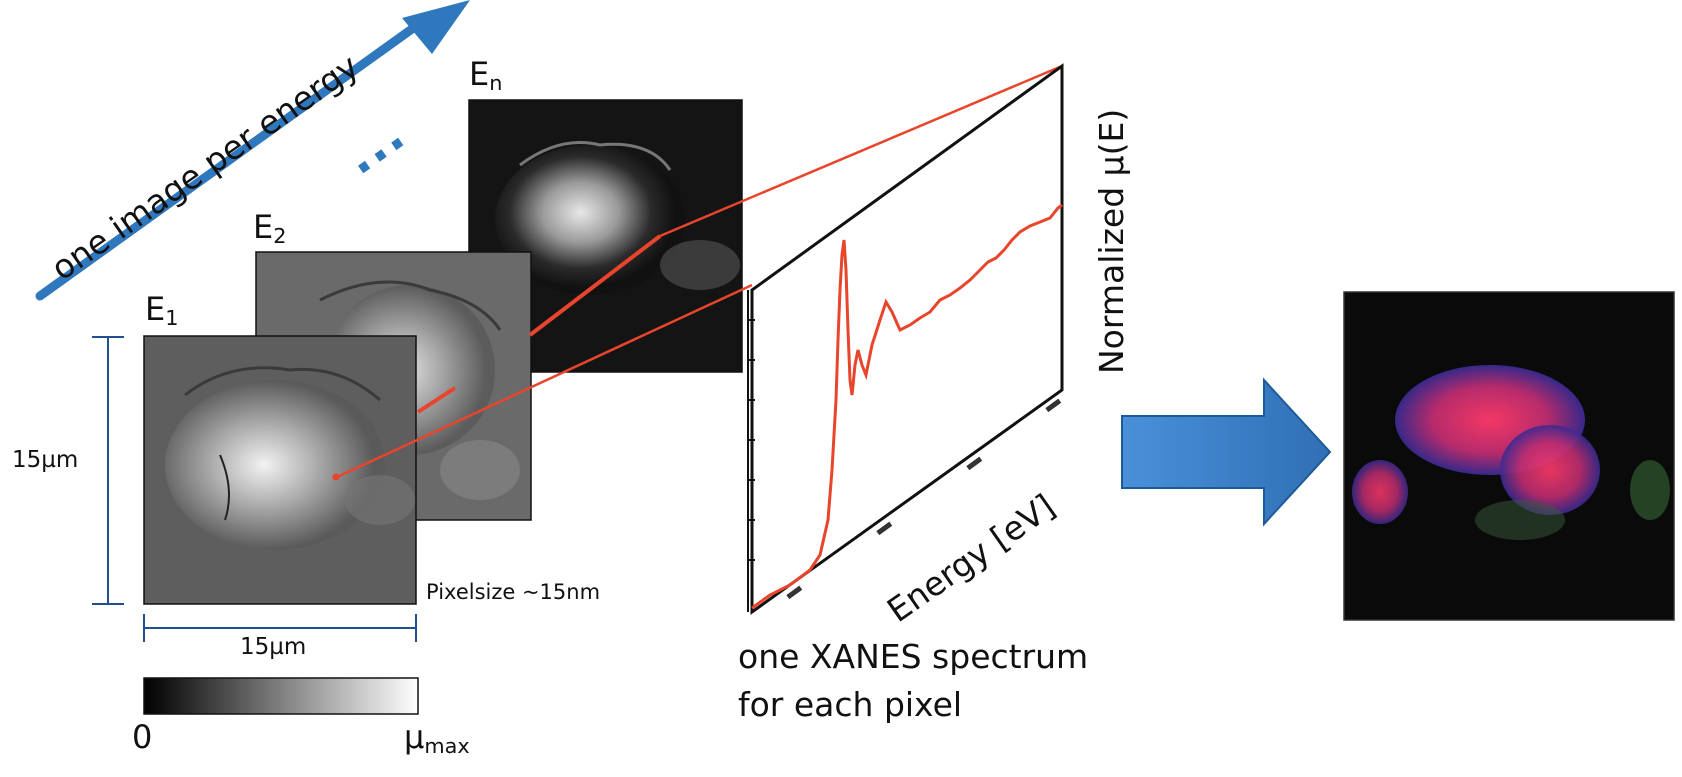 This screenshot has height=777, width=1682. What do you see at coordinates (850, 704) in the screenshot?
I see `caption-line-2: for each pixel` at bounding box center [850, 704].